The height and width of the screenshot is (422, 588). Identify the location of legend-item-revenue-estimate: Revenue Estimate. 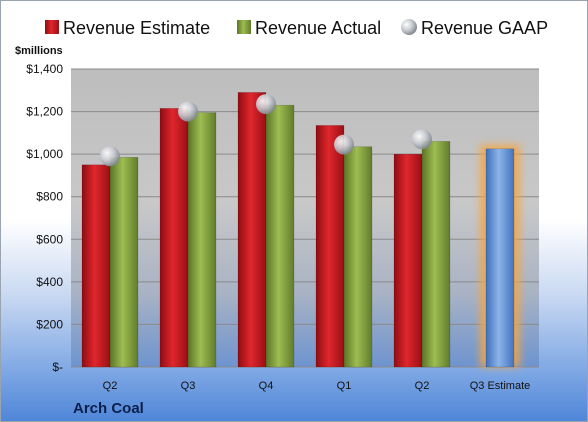
(127, 28).